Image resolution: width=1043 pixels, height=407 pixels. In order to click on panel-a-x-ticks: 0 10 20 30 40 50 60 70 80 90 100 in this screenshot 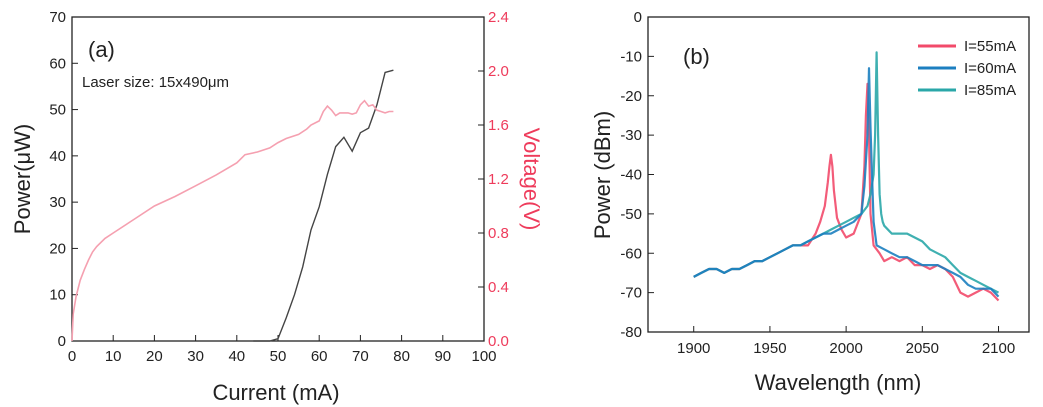, I will do `click(282, 350)`.